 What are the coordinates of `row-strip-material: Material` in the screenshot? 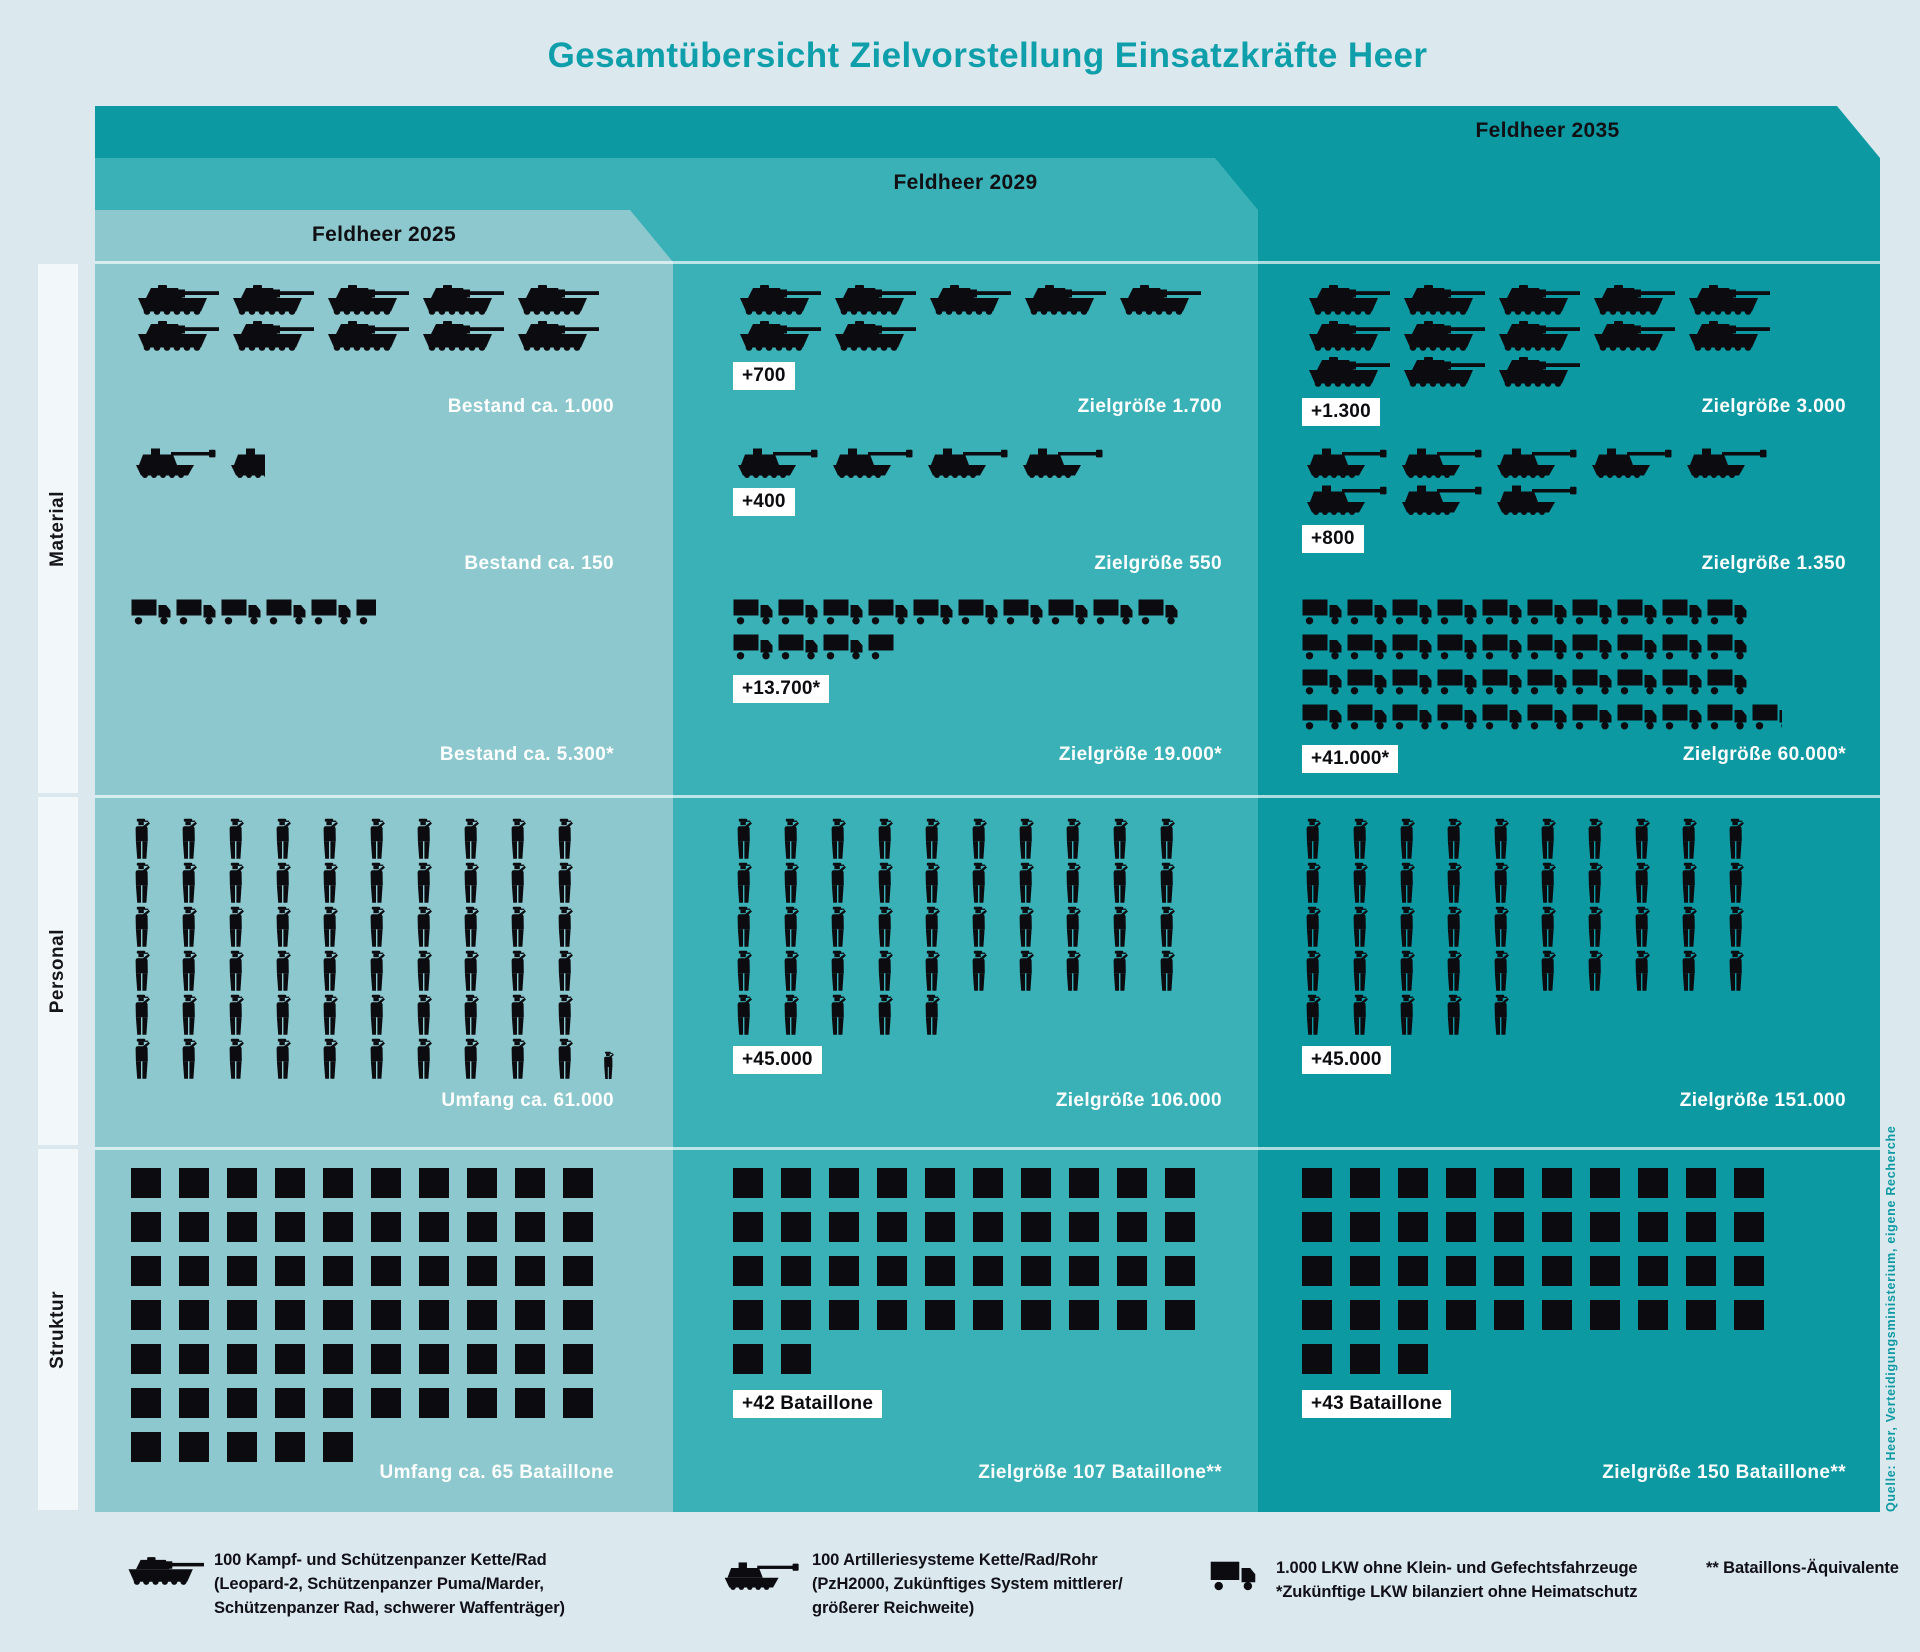 It's located at (58, 528).